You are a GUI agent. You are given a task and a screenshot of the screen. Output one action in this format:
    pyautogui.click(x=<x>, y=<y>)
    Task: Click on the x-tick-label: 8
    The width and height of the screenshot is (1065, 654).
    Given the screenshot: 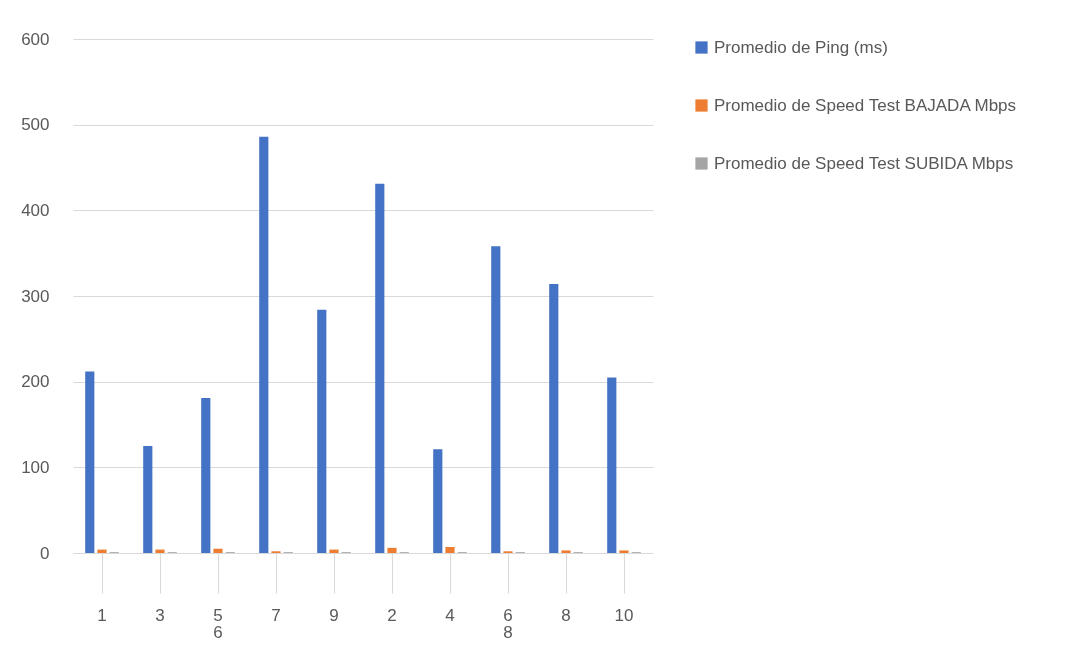 What is the action you would take?
    pyautogui.click(x=566, y=615)
    